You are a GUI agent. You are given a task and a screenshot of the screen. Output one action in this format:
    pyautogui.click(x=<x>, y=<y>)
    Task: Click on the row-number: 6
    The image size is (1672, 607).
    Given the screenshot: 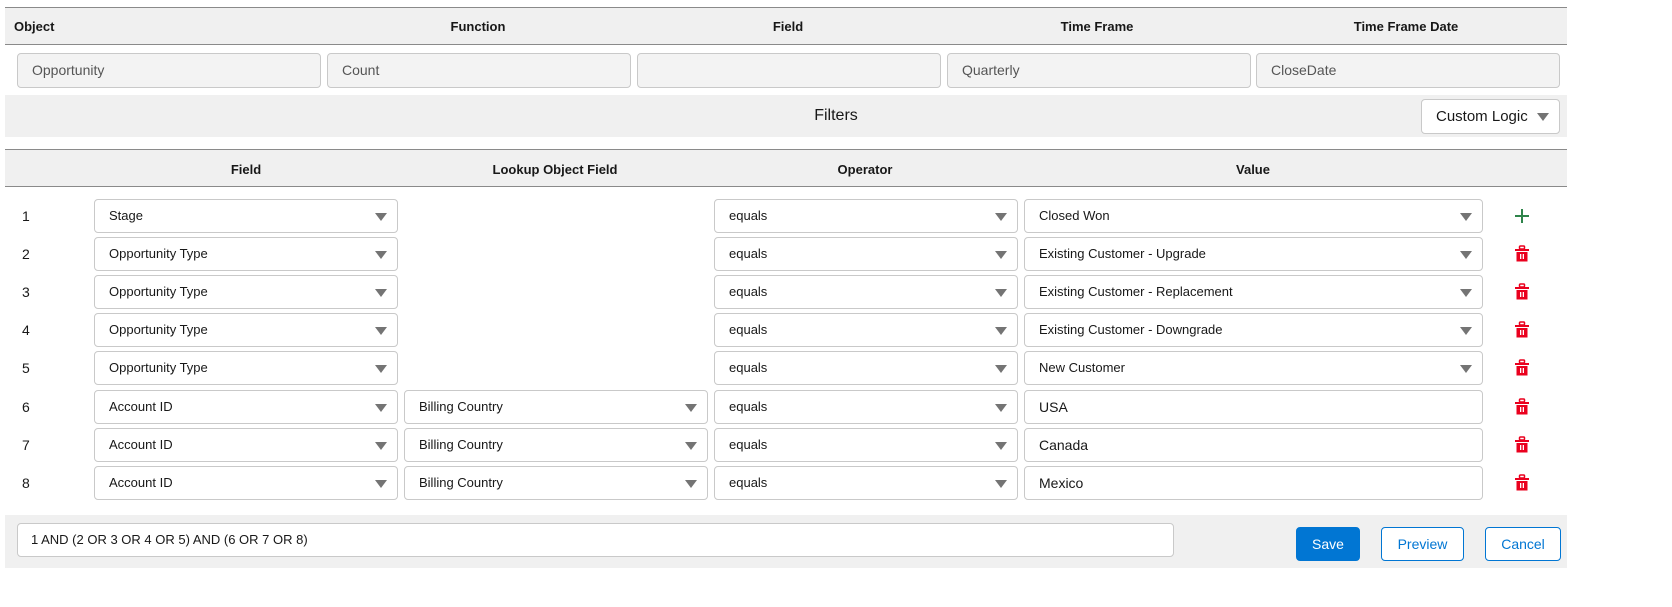 What is the action you would take?
    pyautogui.click(x=26, y=406)
    